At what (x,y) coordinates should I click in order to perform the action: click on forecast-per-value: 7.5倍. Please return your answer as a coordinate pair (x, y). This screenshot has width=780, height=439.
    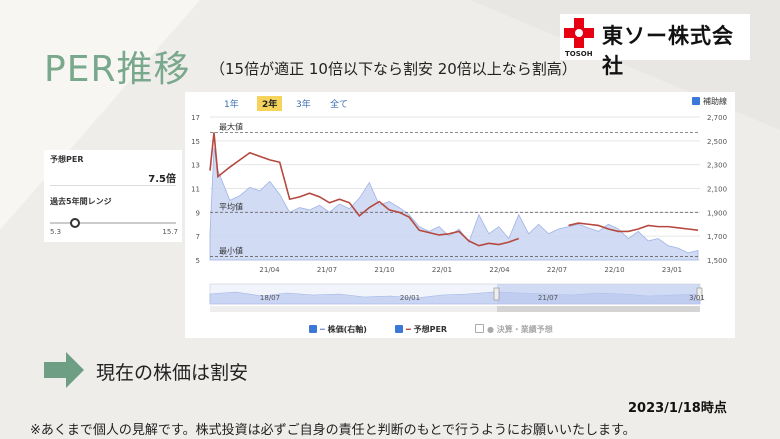
    Looking at the image, I should click on (162, 179).